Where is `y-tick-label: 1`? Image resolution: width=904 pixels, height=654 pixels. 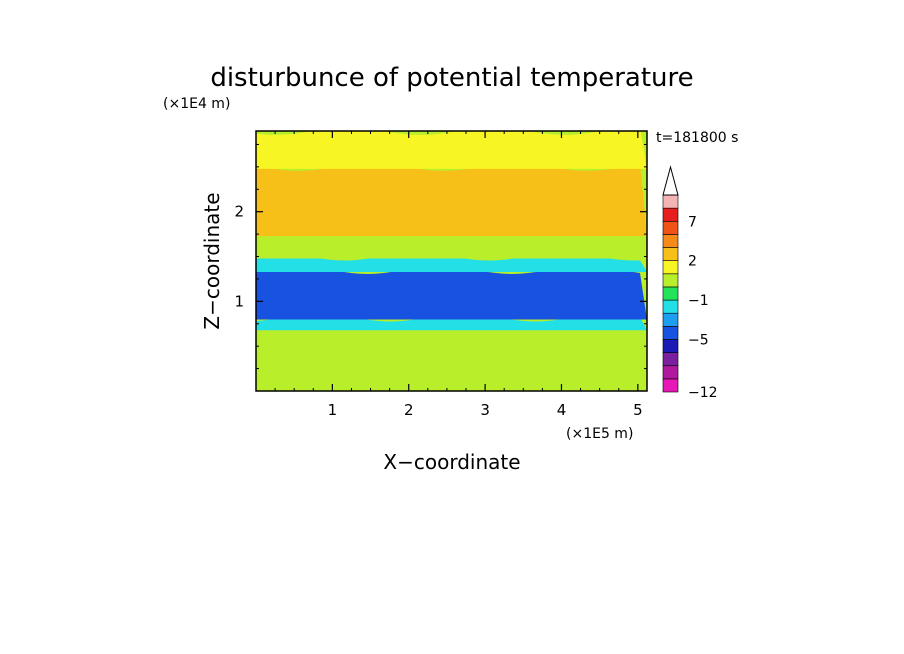
y-tick-label: 1 is located at coordinates (239, 301).